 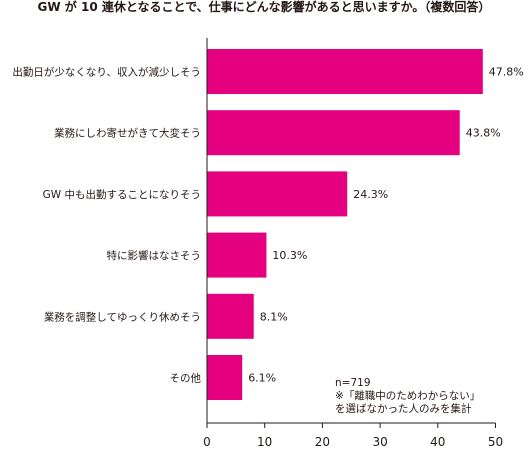 I want to click on value-label-3: 10.3%, so click(x=289, y=255).